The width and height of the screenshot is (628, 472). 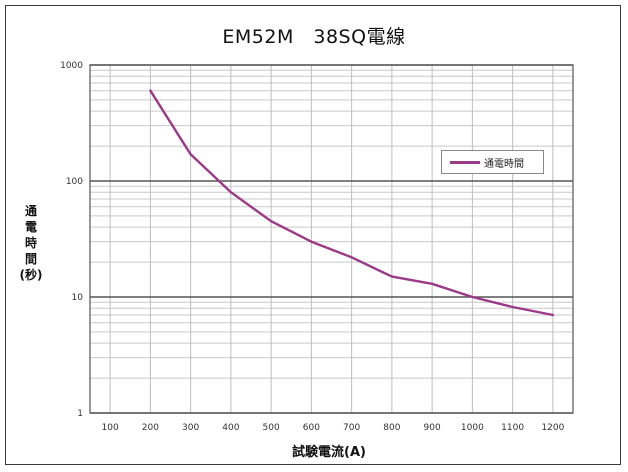 I want to click on chart-legend: 通電時間, so click(x=492, y=162).